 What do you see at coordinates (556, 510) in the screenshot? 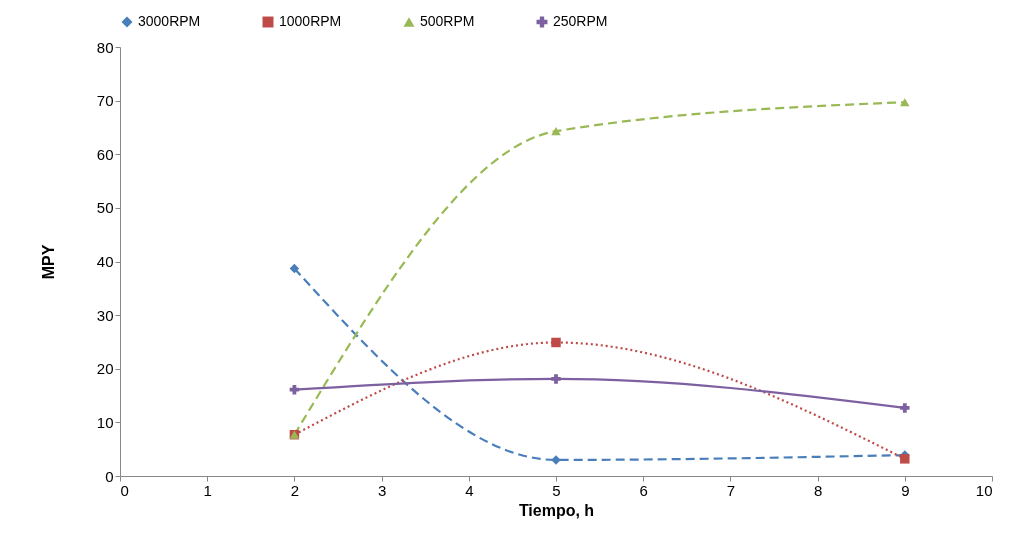
I see `x-axis-title: Tiempo, h` at bounding box center [556, 510].